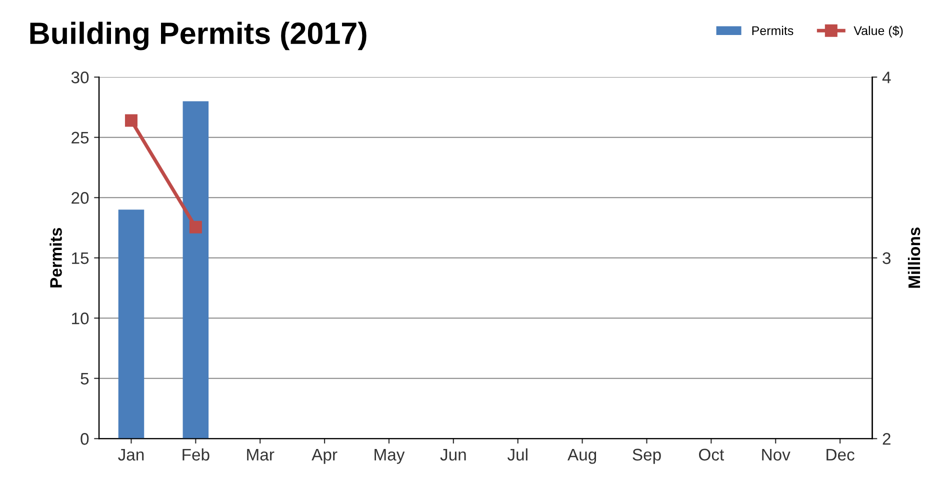 The height and width of the screenshot is (482, 943). Describe the element at coordinates (711, 454) in the screenshot. I see `x-tick-label: Oct` at that location.